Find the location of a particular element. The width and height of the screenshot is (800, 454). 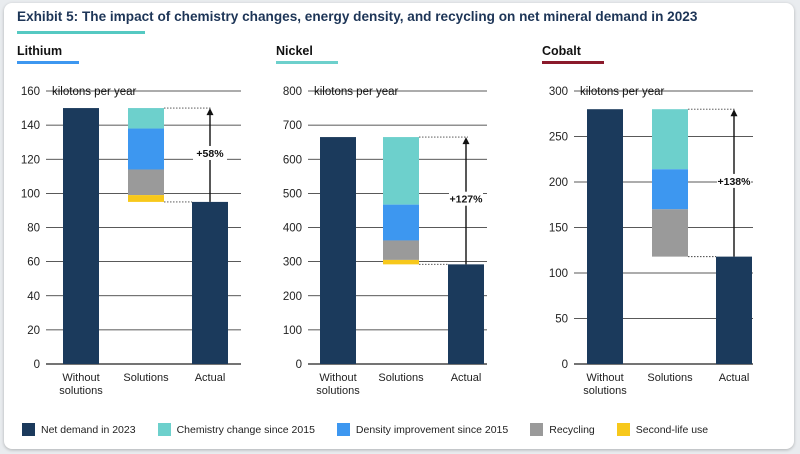

panel-rule-nickel is located at coordinates (307, 62).